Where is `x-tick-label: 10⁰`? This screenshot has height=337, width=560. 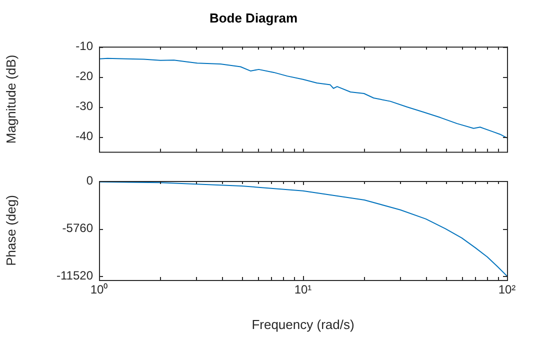
x-tick-label: 10⁰ is located at coordinates (99, 289).